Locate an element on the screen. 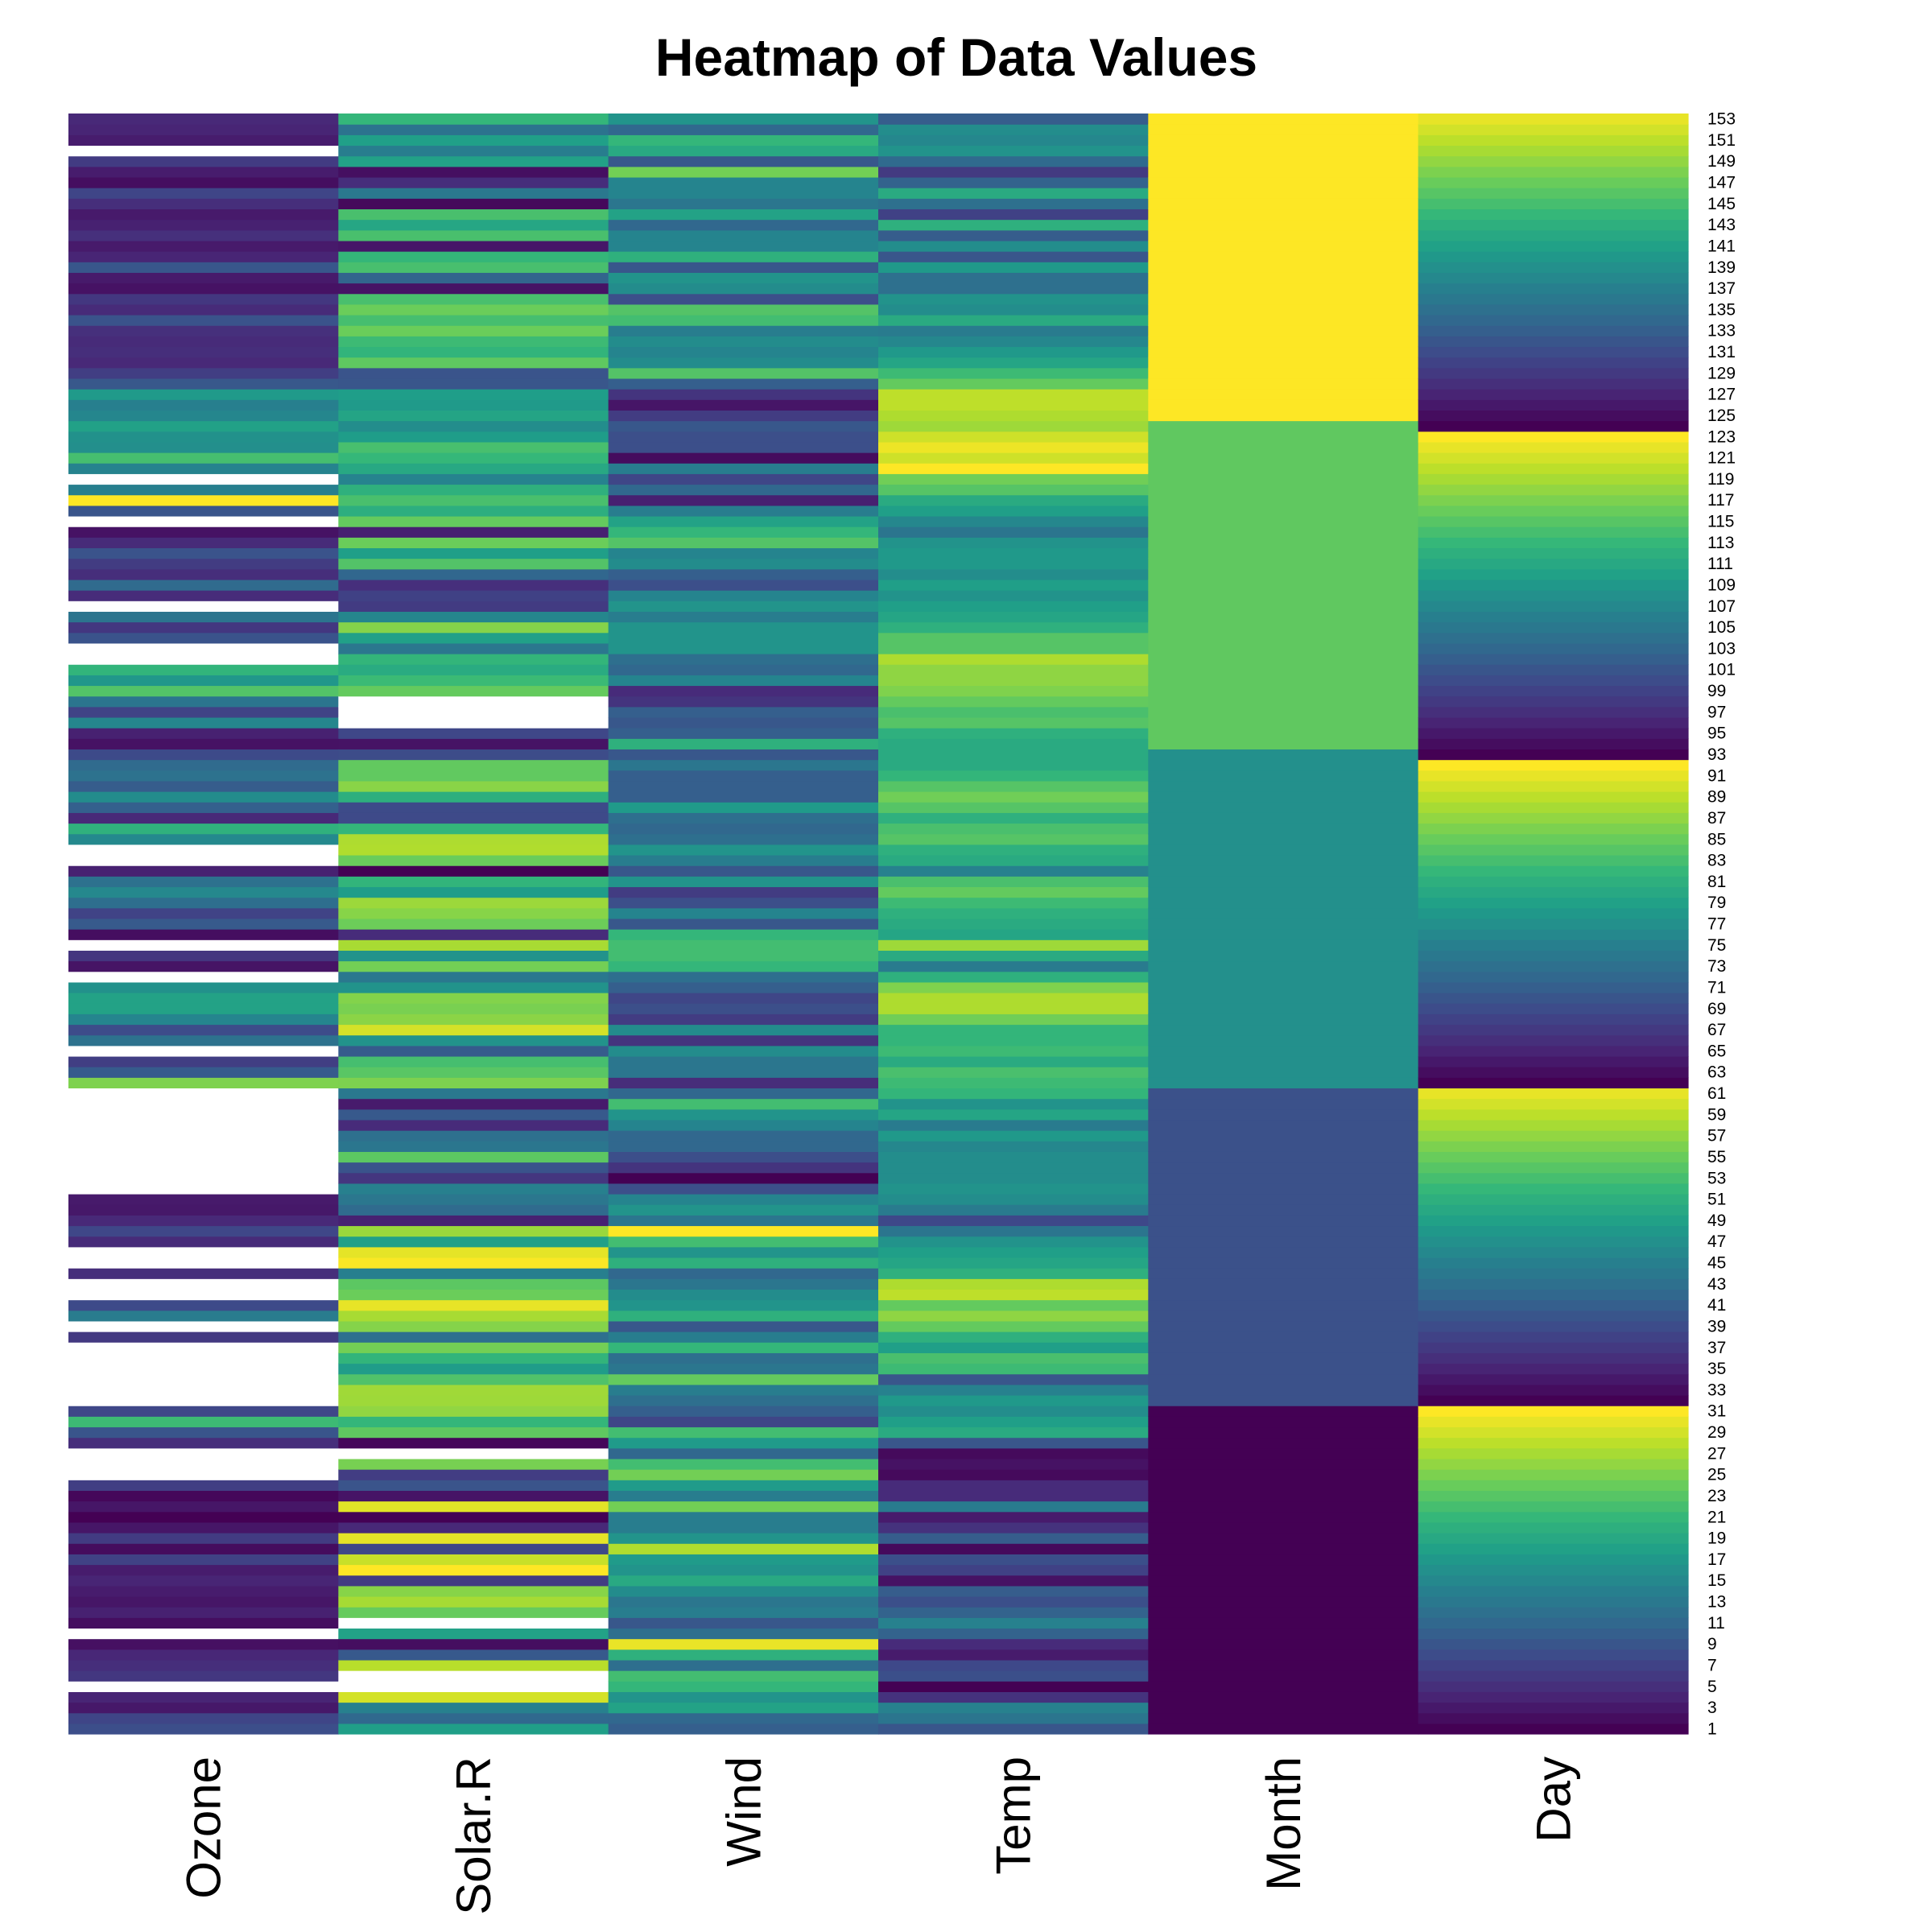 The height and width of the screenshot is (1932, 1932). row-label: 103 is located at coordinates (1721, 648).